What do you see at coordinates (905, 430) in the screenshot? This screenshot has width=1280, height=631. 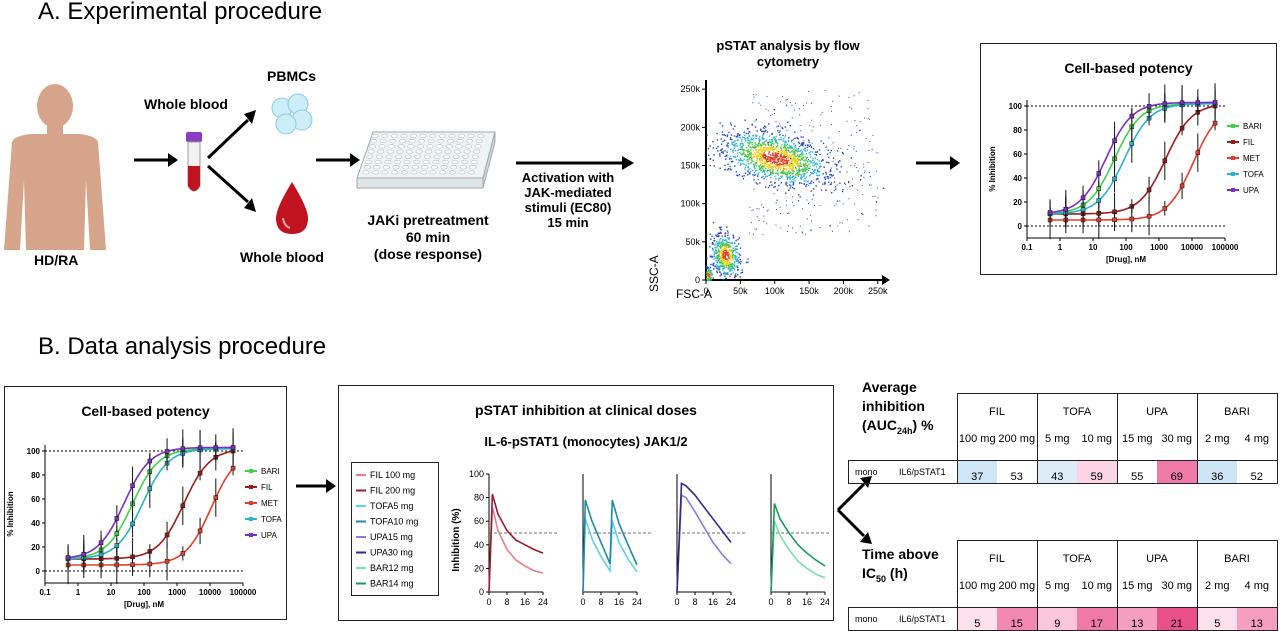 I see `avg-label-sub: 24h` at bounding box center [905, 430].